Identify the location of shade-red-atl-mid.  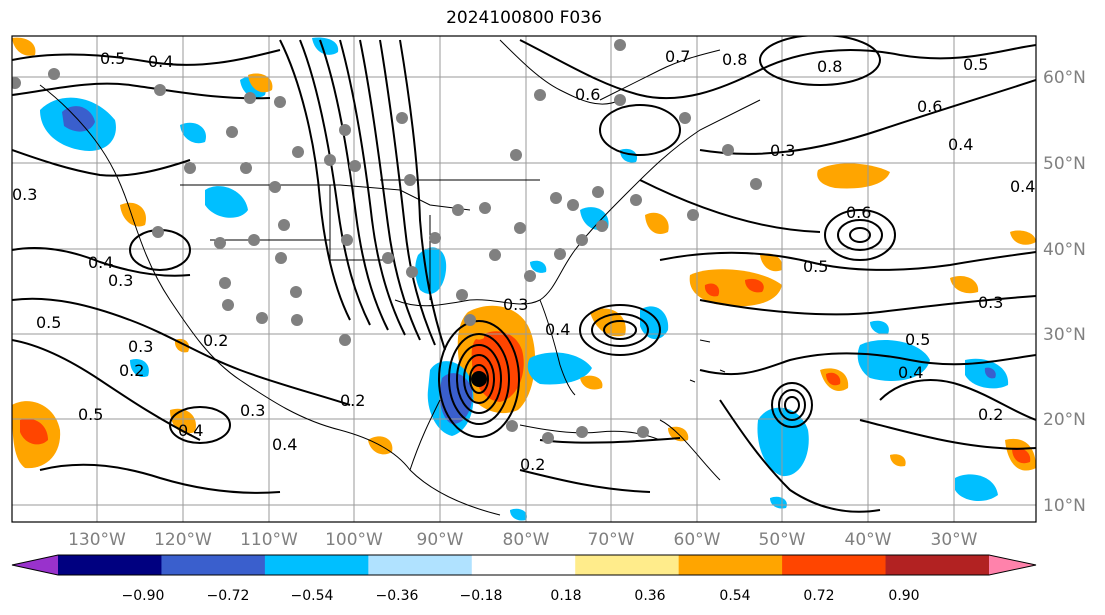
(712, 290).